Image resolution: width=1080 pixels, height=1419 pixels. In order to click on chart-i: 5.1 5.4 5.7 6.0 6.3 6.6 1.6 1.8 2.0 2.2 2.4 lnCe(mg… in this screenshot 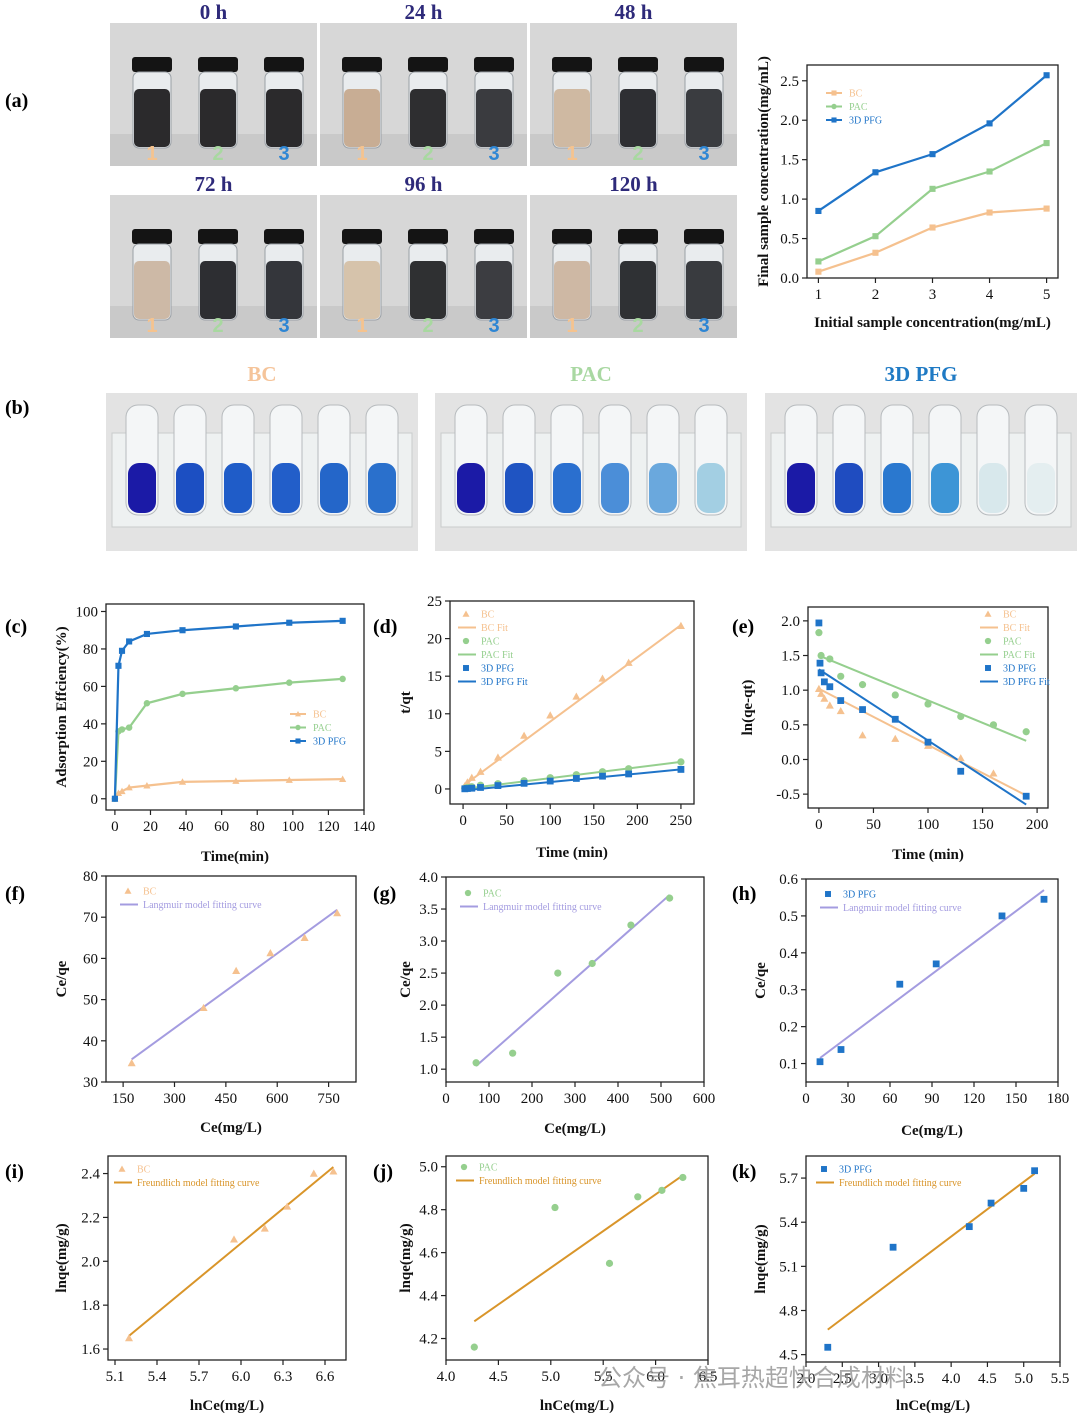, I will do `click(200, 1284)`.